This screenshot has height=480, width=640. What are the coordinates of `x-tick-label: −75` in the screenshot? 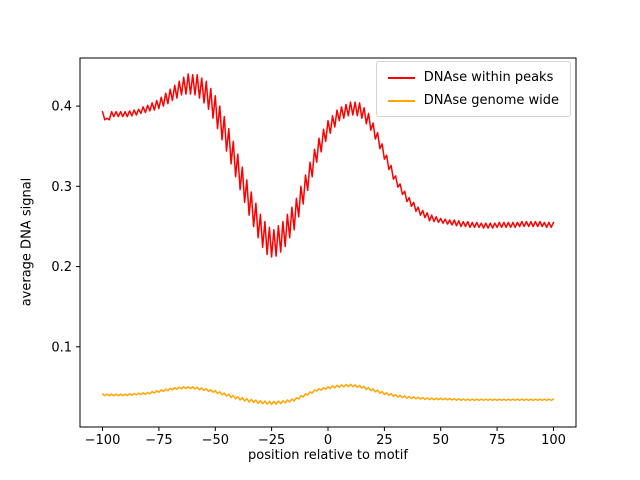 It's located at (158, 440).